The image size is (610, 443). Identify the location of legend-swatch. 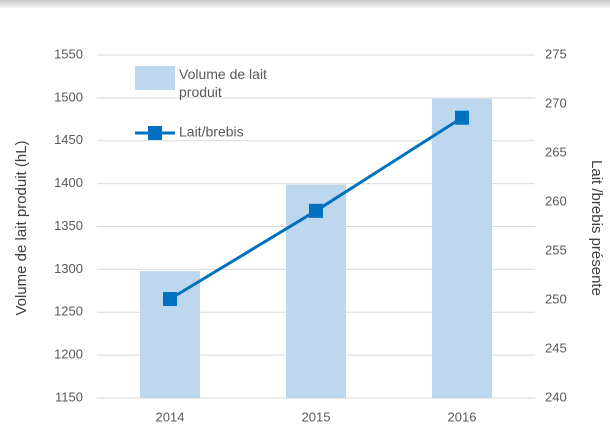
(155, 78).